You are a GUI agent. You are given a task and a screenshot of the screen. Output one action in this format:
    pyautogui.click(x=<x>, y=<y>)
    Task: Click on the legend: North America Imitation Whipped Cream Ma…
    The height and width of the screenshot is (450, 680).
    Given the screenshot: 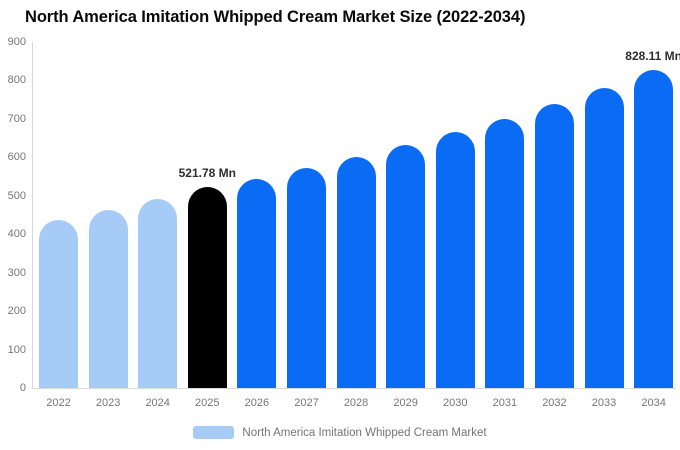 What is the action you would take?
    pyautogui.click(x=340, y=432)
    